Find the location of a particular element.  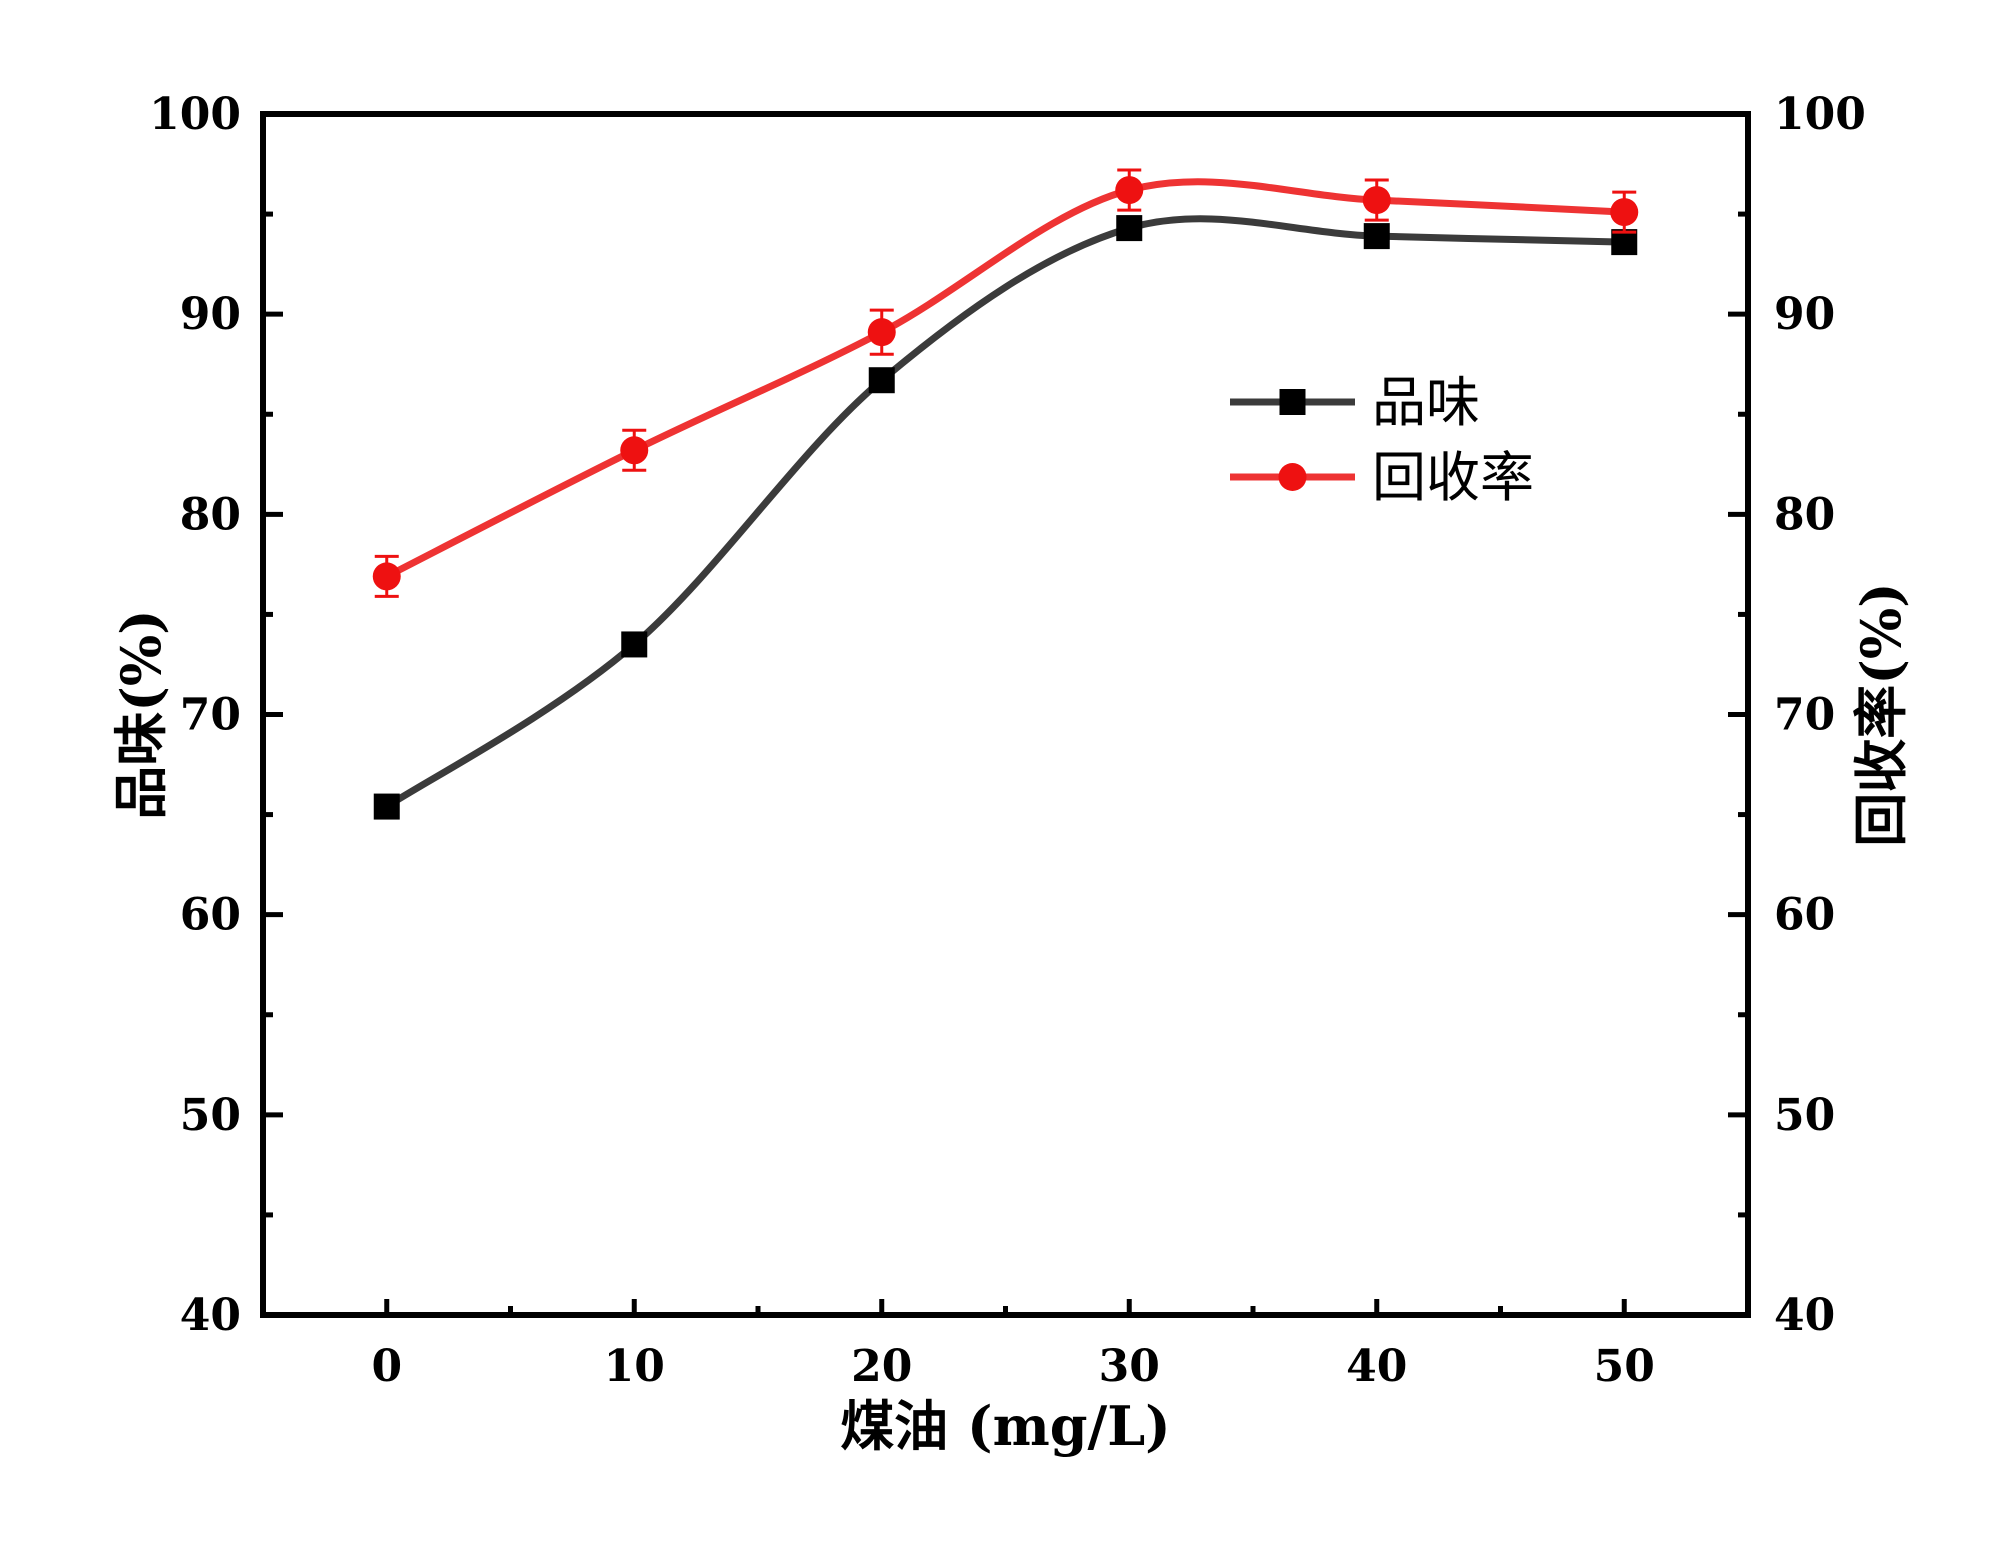

x-tick-label: 10 is located at coordinates (634, 1366).